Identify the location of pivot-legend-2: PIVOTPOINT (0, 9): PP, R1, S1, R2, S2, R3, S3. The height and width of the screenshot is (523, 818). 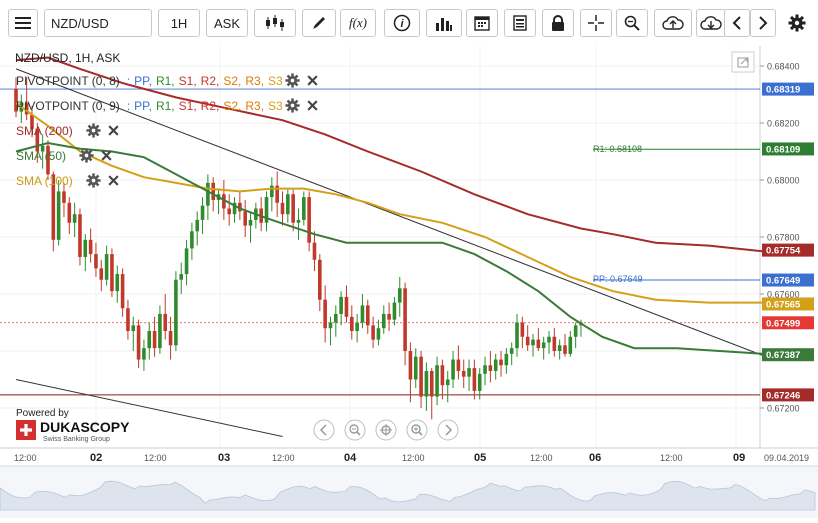
(167, 105).